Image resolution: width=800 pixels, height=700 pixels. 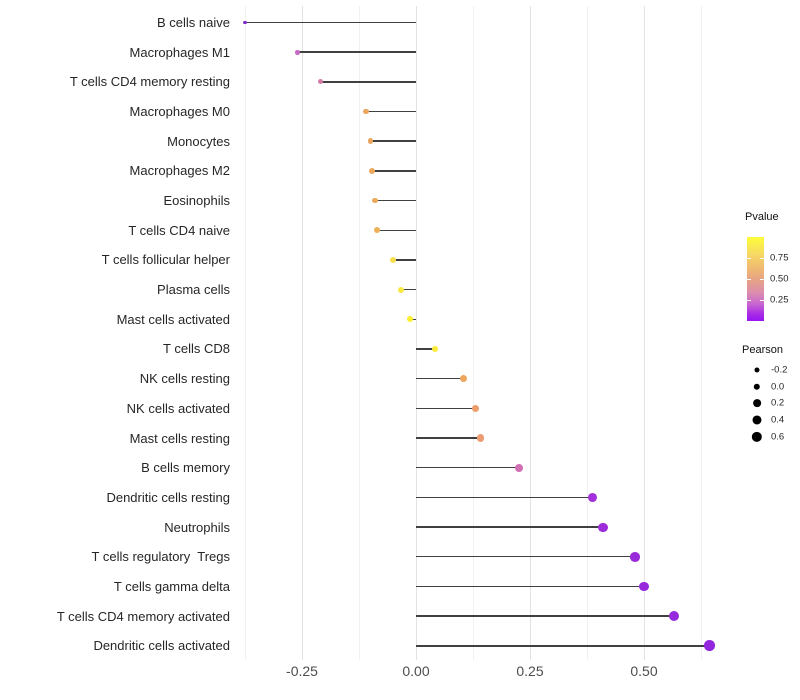 I want to click on row-label: Dendritic cells activated, so click(x=161, y=646).